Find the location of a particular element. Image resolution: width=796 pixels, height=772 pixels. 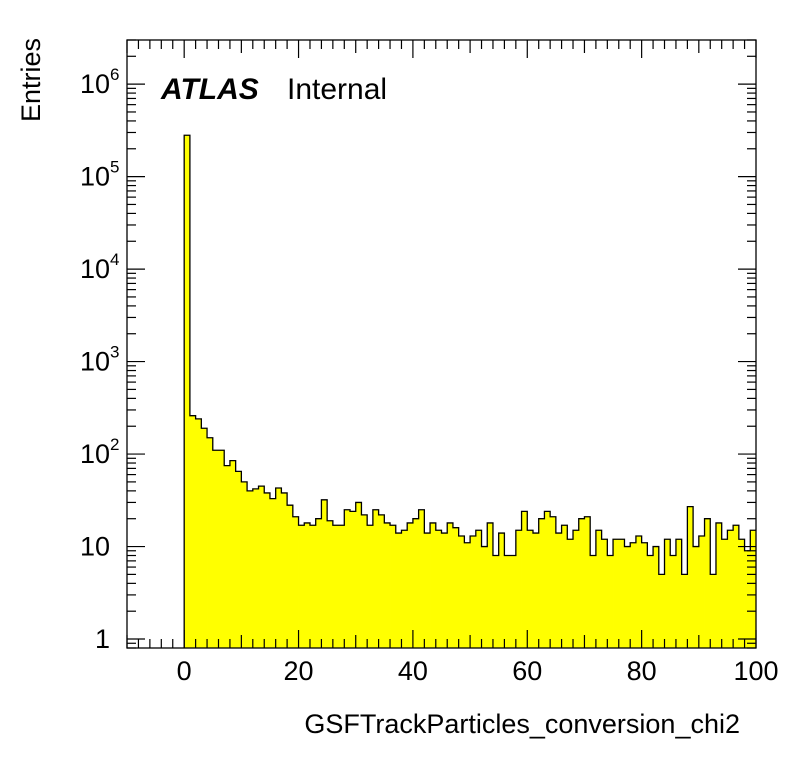

y-tick-exponent: 3 is located at coordinates (114, 352).